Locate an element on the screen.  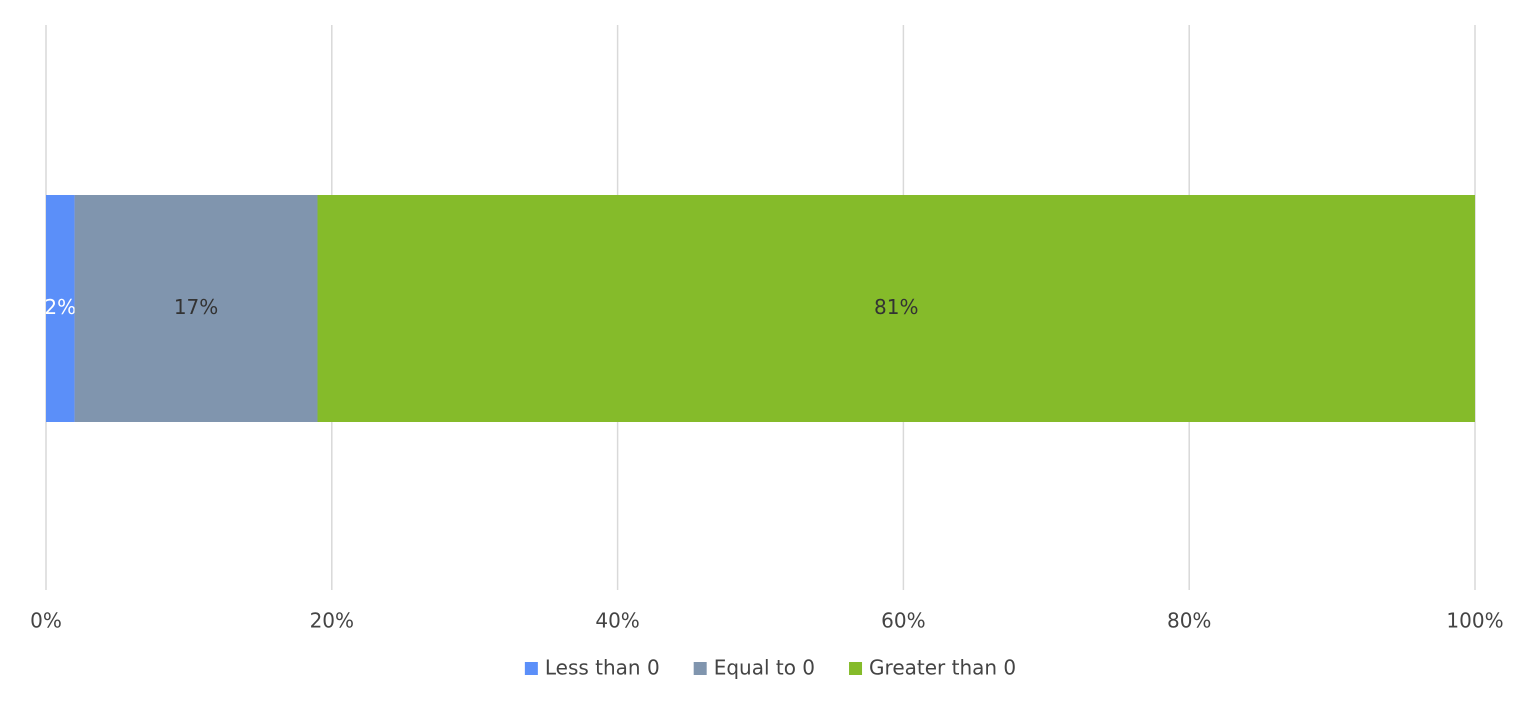
x-tick-label: 20% is located at coordinates (332, 621).